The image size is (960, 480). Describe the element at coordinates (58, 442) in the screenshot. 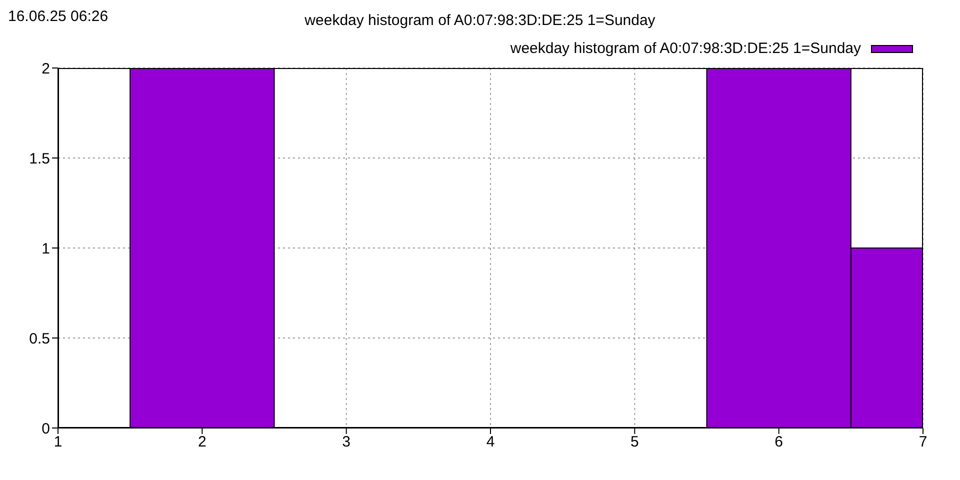

I see `x-tick-label: 1` at that location.